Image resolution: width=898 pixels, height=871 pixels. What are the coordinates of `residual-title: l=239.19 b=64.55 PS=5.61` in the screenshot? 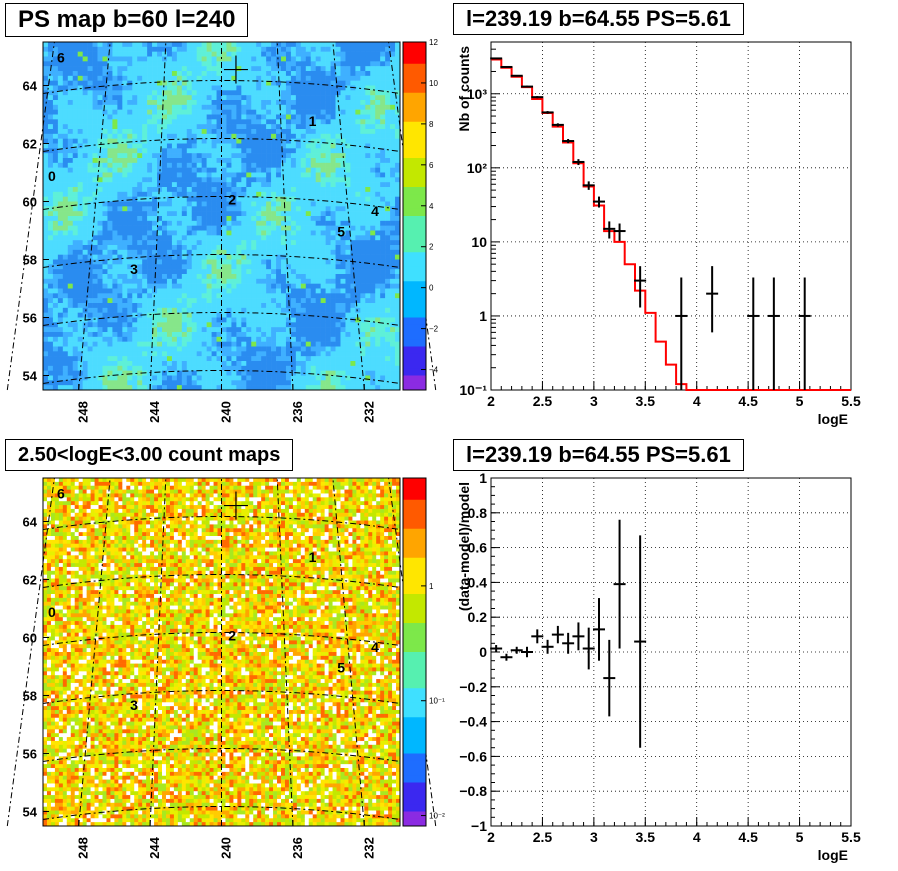 It's located at (598, 455).